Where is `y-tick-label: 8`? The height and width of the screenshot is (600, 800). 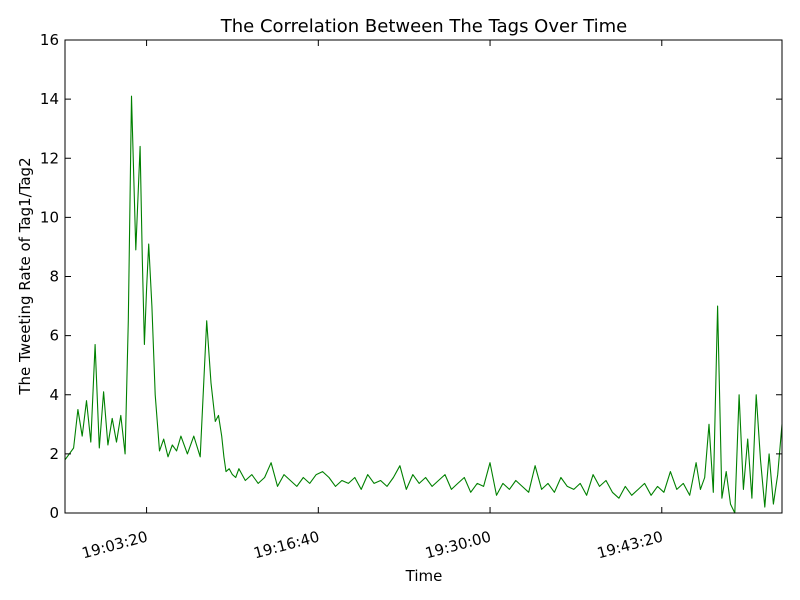 y-tick-label: 8 is located at coordinates (54, 277).